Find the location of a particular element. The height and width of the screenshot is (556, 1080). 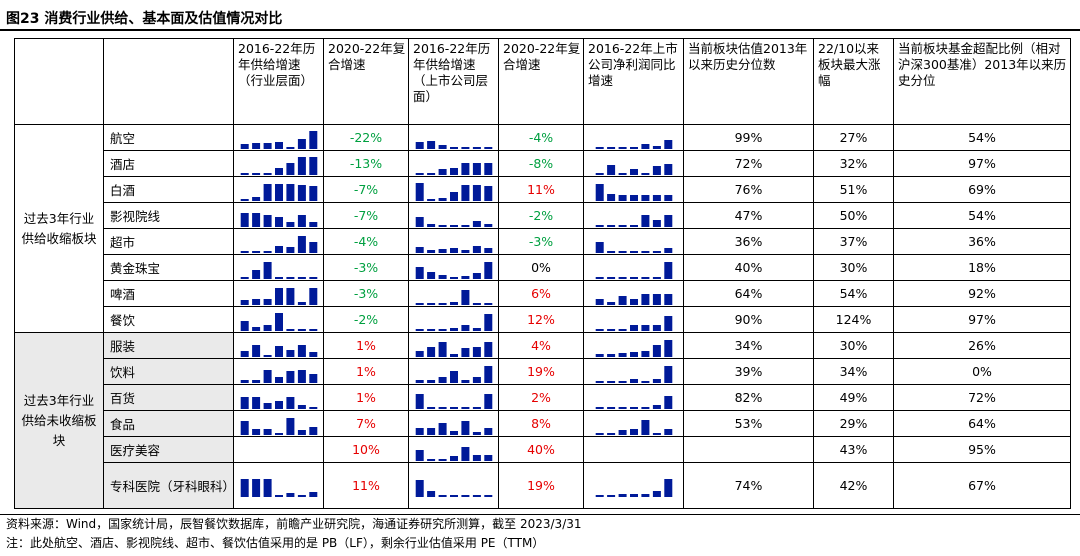

sector-name: 餐饮 is located at coordinates (168, 319).